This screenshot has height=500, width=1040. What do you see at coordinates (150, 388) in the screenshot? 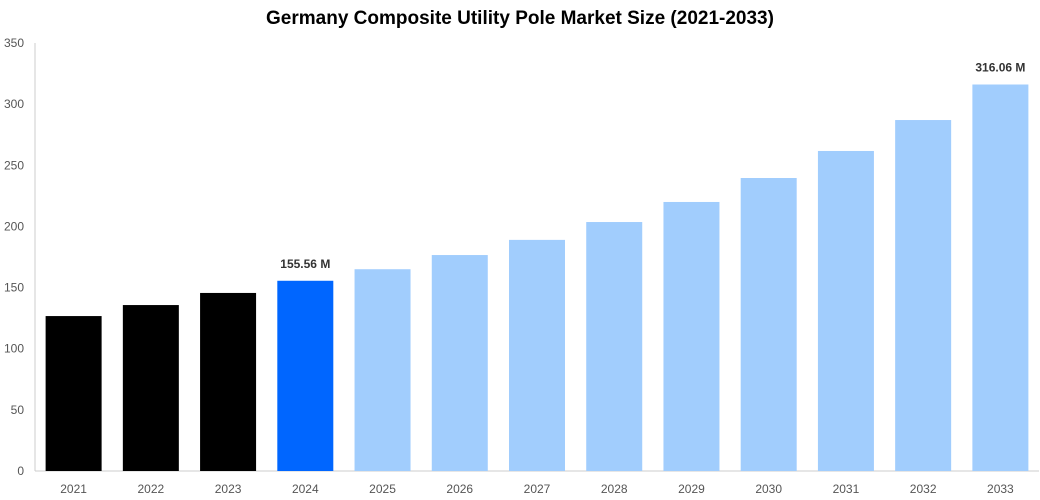
I see `bar-2022` at bounding box center [150, 388].